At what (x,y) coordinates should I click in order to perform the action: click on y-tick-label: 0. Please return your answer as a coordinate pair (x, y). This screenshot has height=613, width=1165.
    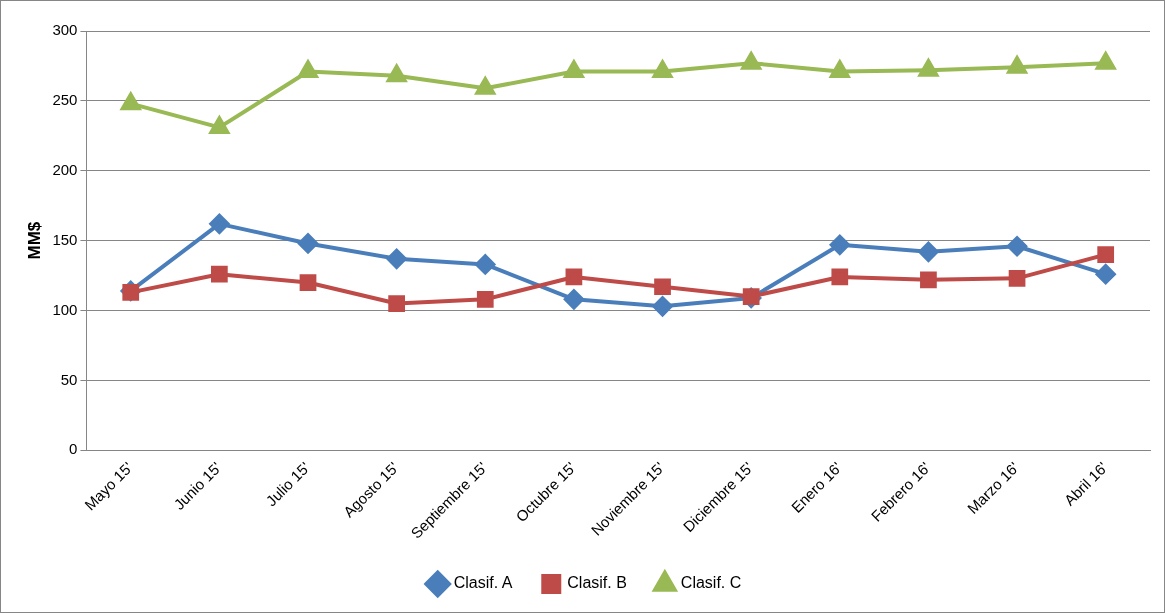
    Looking at the image, I should click on (73, 449).